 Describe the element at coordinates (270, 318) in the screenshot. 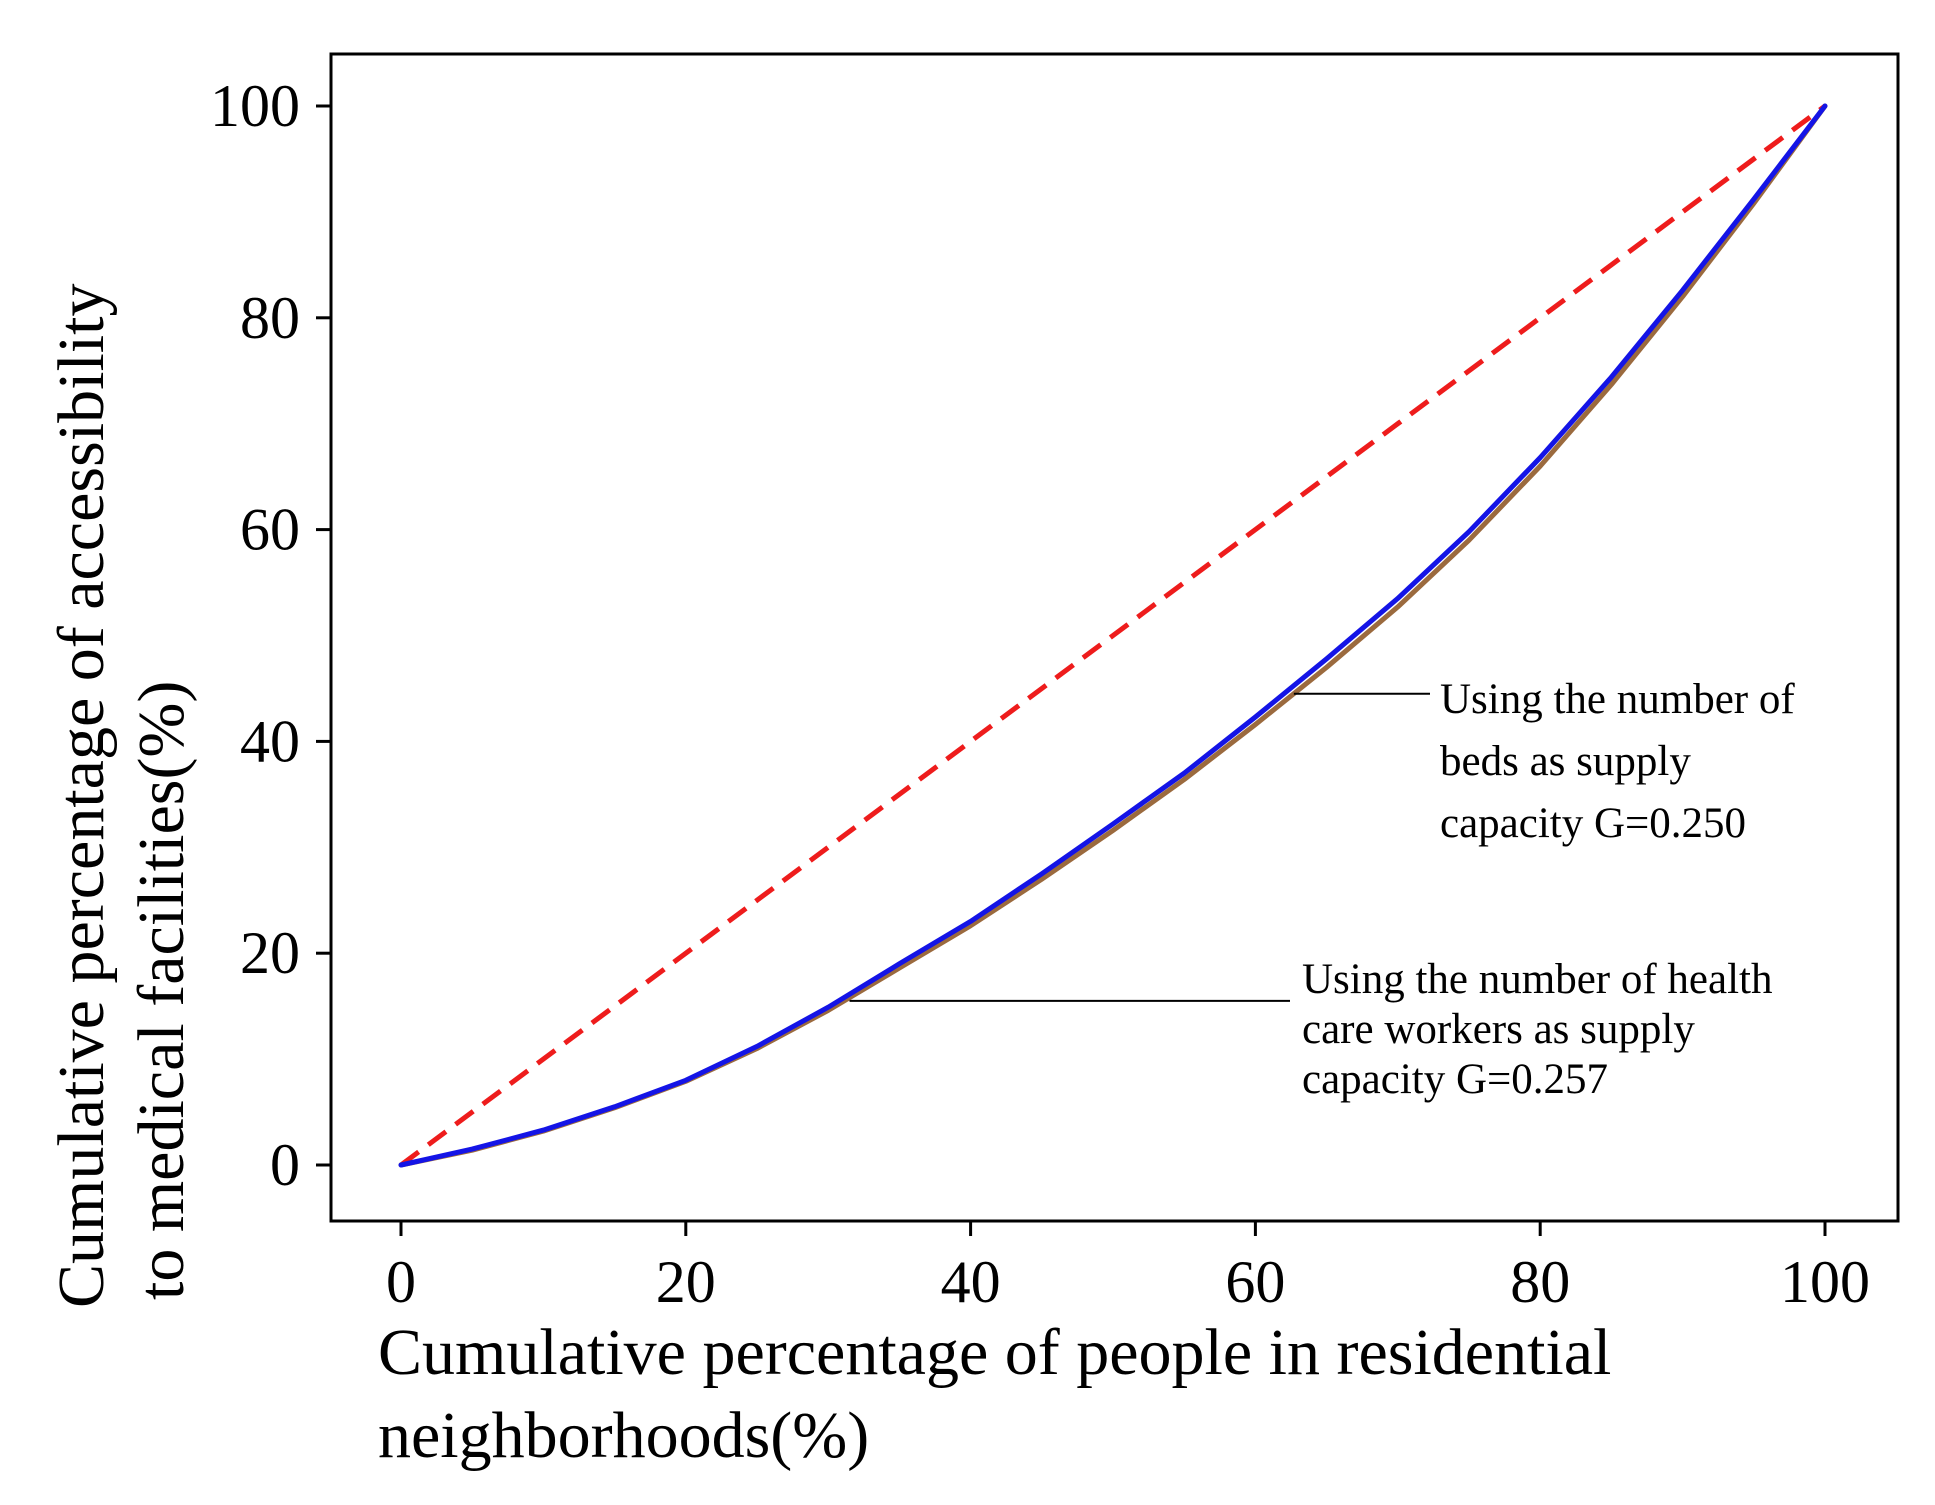

I see `y-tick-label: 80` at that location.